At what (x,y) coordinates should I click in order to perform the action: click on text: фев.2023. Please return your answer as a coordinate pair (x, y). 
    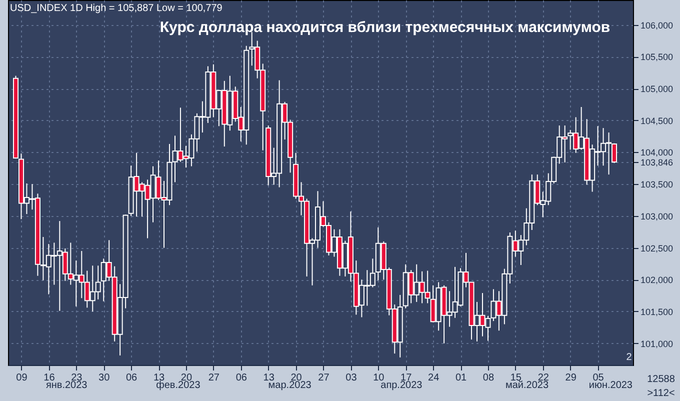
    Looking at the image, I should click on (178, 385).